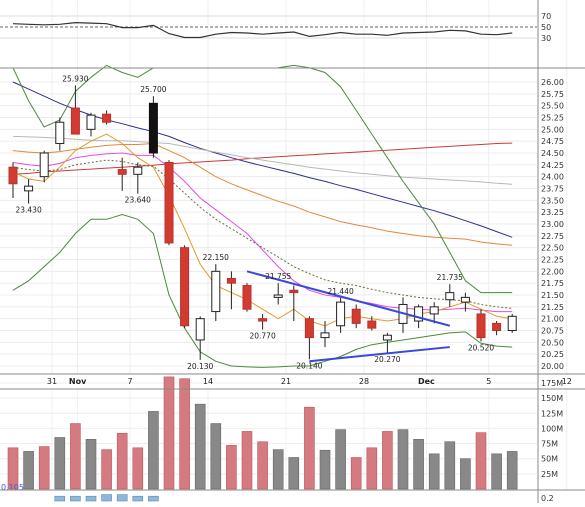 This screenshot has width=585, height=507. What do you see at coordinates (552, 295) in the screenshot?
I see `price-tick-label: 21.50` at bounding box center [552, 295].